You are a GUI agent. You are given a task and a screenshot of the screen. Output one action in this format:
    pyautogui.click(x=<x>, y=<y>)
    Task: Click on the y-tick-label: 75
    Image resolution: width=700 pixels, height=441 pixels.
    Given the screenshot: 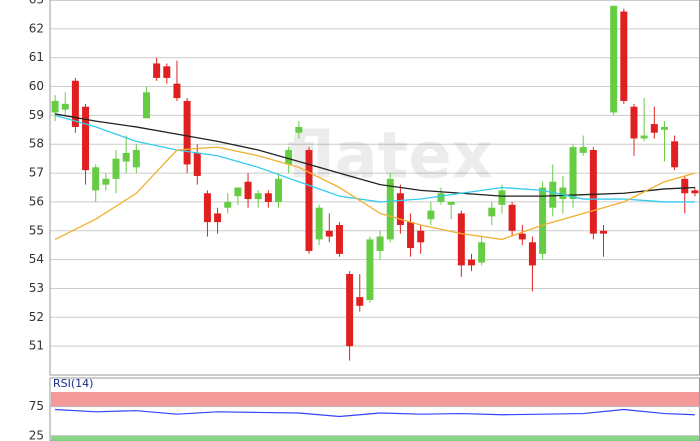 What is the action you would take?
    pyautogui.click(x=36, y=406)
    